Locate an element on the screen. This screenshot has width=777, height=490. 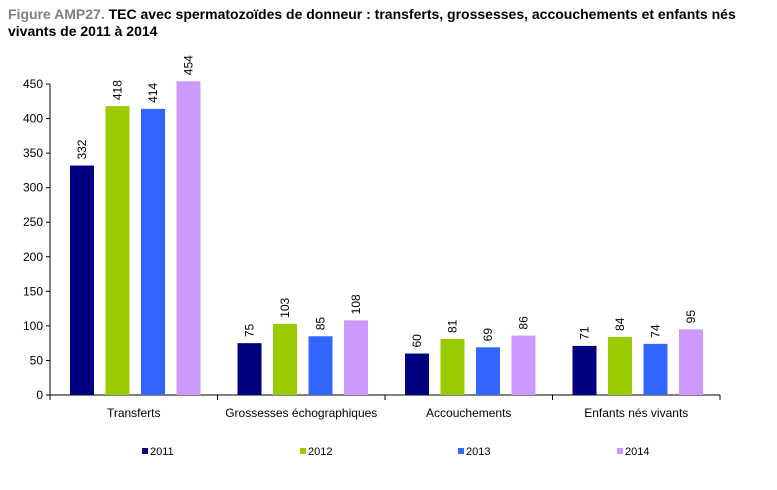
data-label: 86 is located at coordinates (524, 323).